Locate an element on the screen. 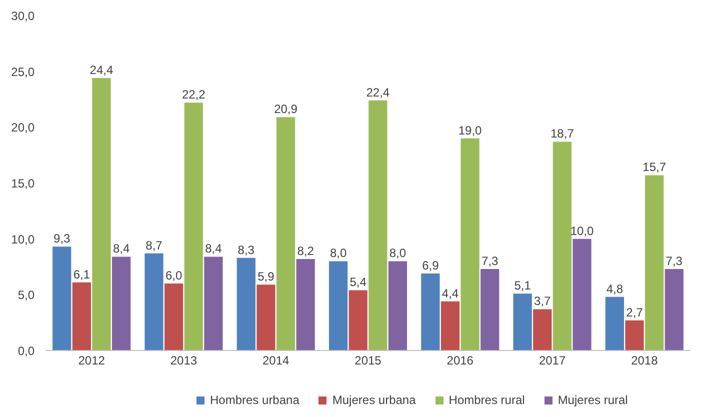 The image size is (715, 417). data-label: 8,3 is located at coordinates (246, 249).